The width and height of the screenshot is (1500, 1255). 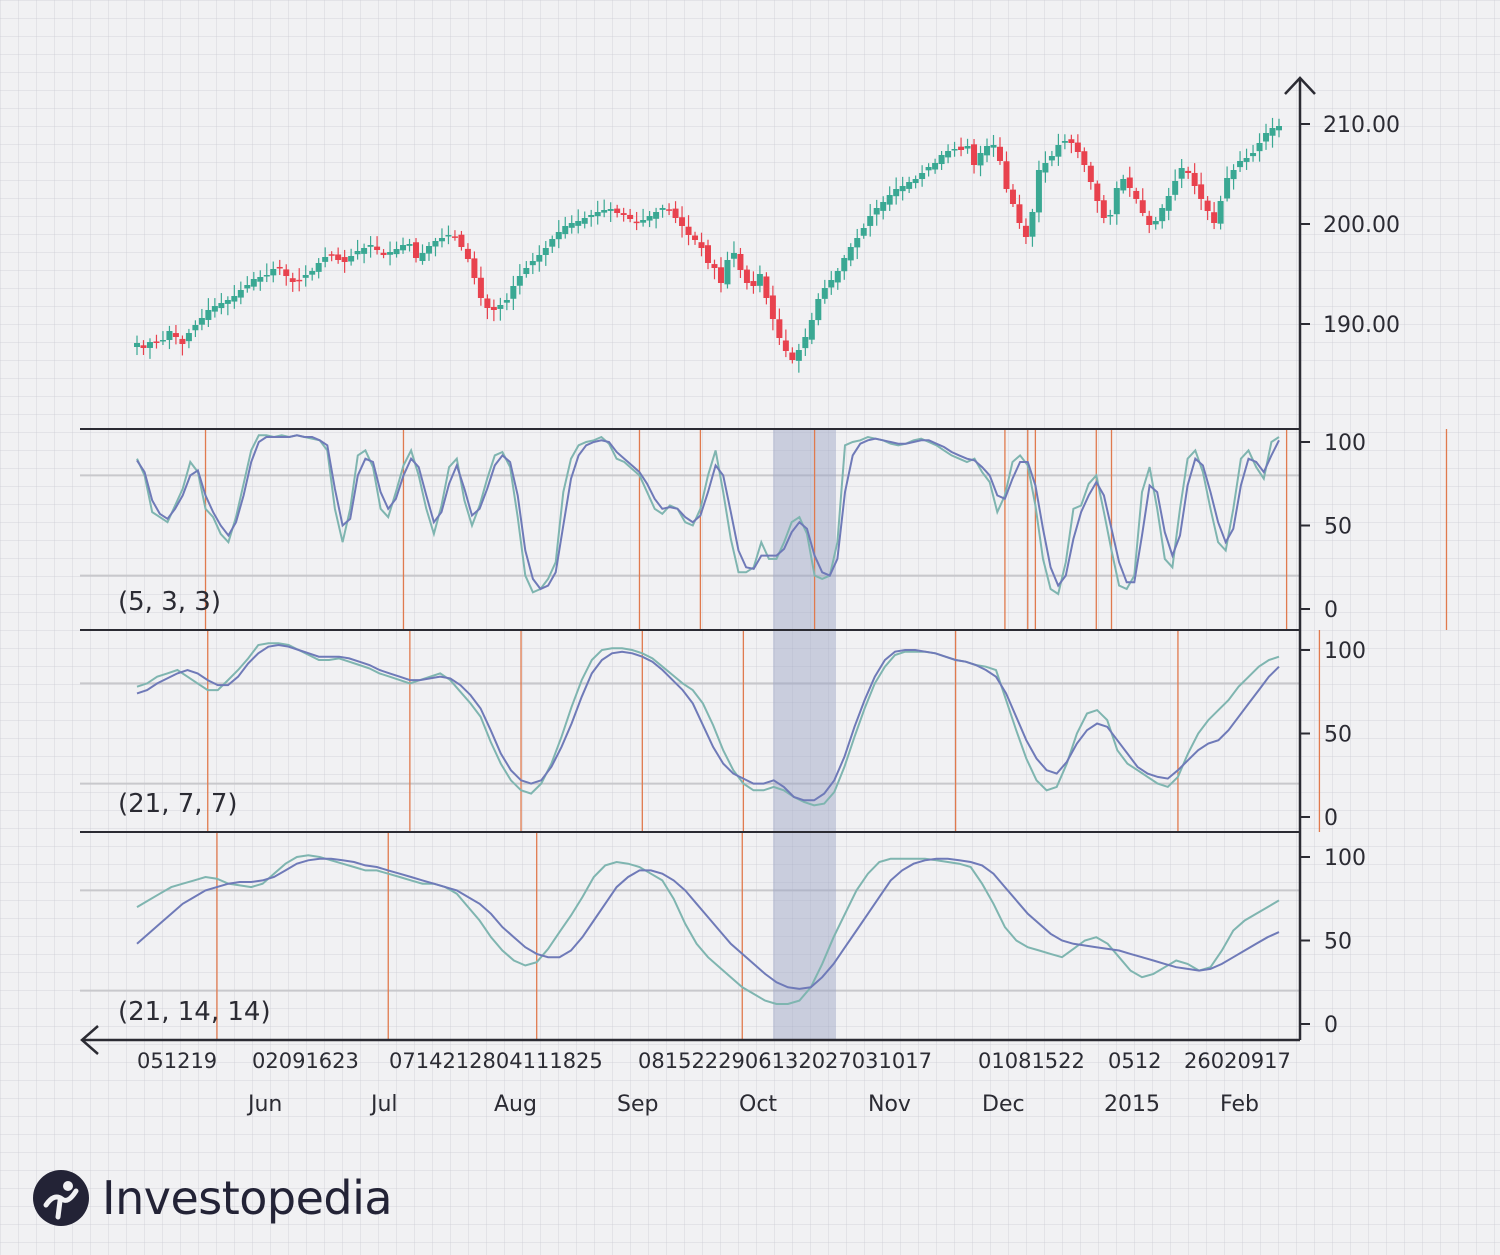 I want to click on price-tick-label: 200.00, so click(x=1361, y=225).